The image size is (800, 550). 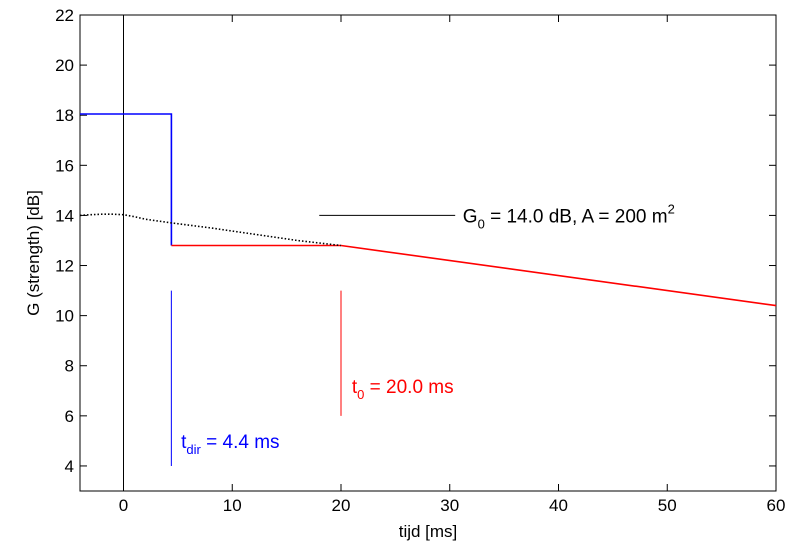 I want to click on y-tick-label-3: 10, so click(x=64, y=316).